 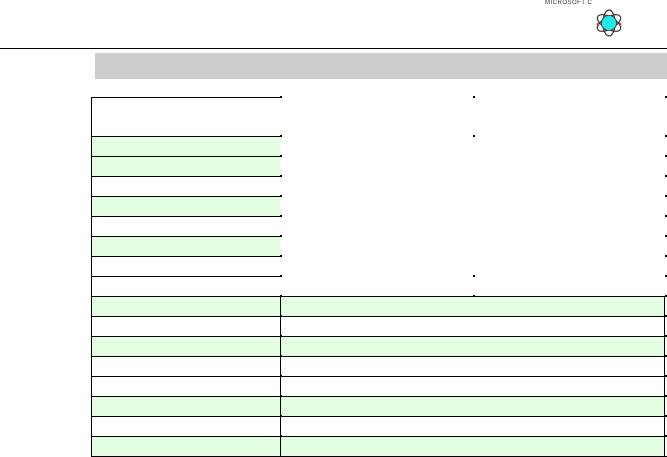 What do you see at coordinates (569, 3) in the screenshot?
I see `brand-text: MICROSOFT C` at bounding box center [569, 3].